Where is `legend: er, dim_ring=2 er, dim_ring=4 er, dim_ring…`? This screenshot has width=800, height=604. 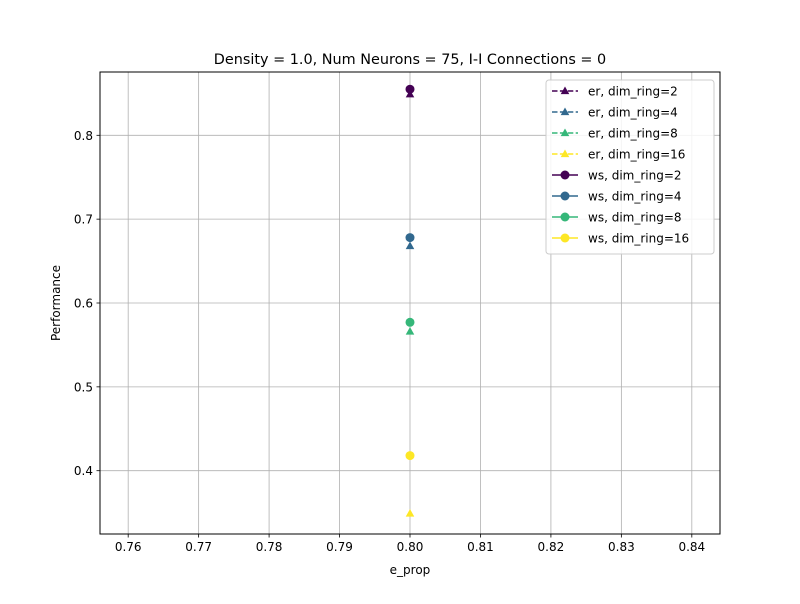
legend: er, dim_ring=2 er, dim_ring=4 er, dim_ring… is located at coordinates (630, 167).